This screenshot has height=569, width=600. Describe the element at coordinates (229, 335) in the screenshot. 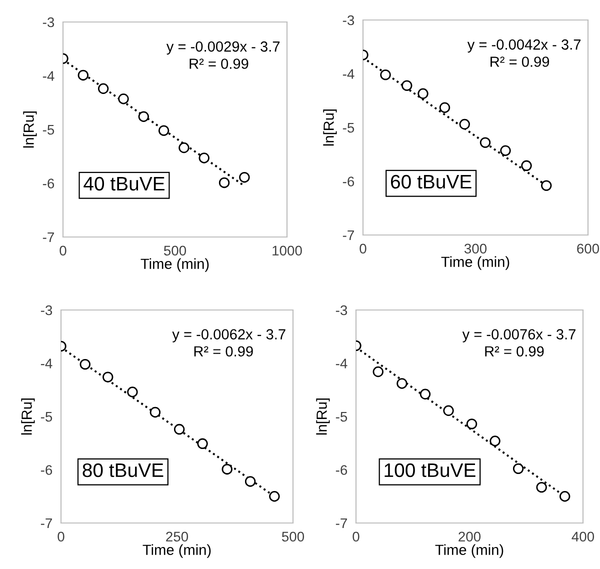

I see `annotation: y = -0.0062x - 3.7` at that location.